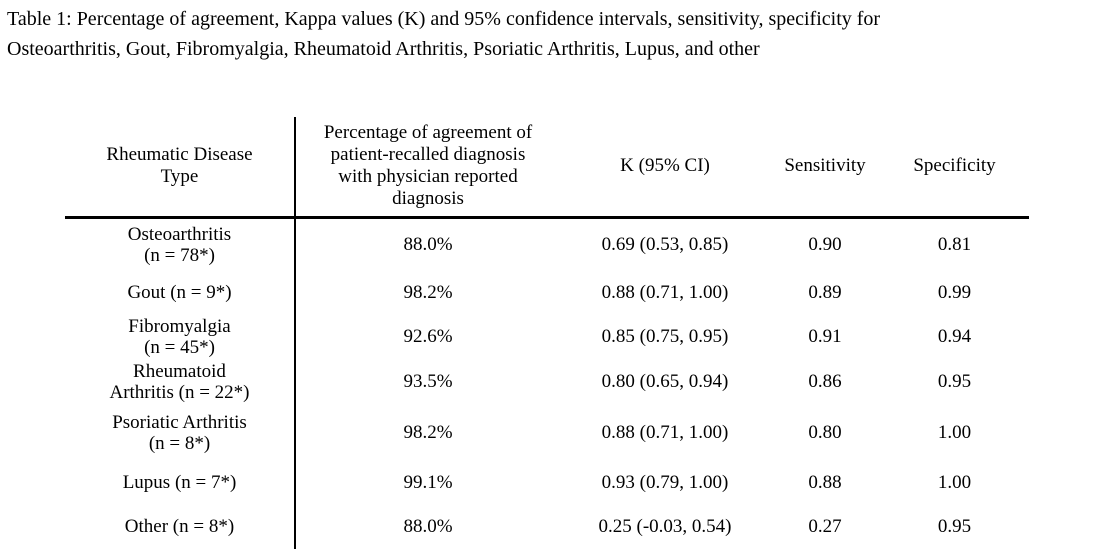  Describe the element at coordinates (180, 168) in the screenshot. I see `column-header-disease-type: Rheumatic Disease Type` at that location.